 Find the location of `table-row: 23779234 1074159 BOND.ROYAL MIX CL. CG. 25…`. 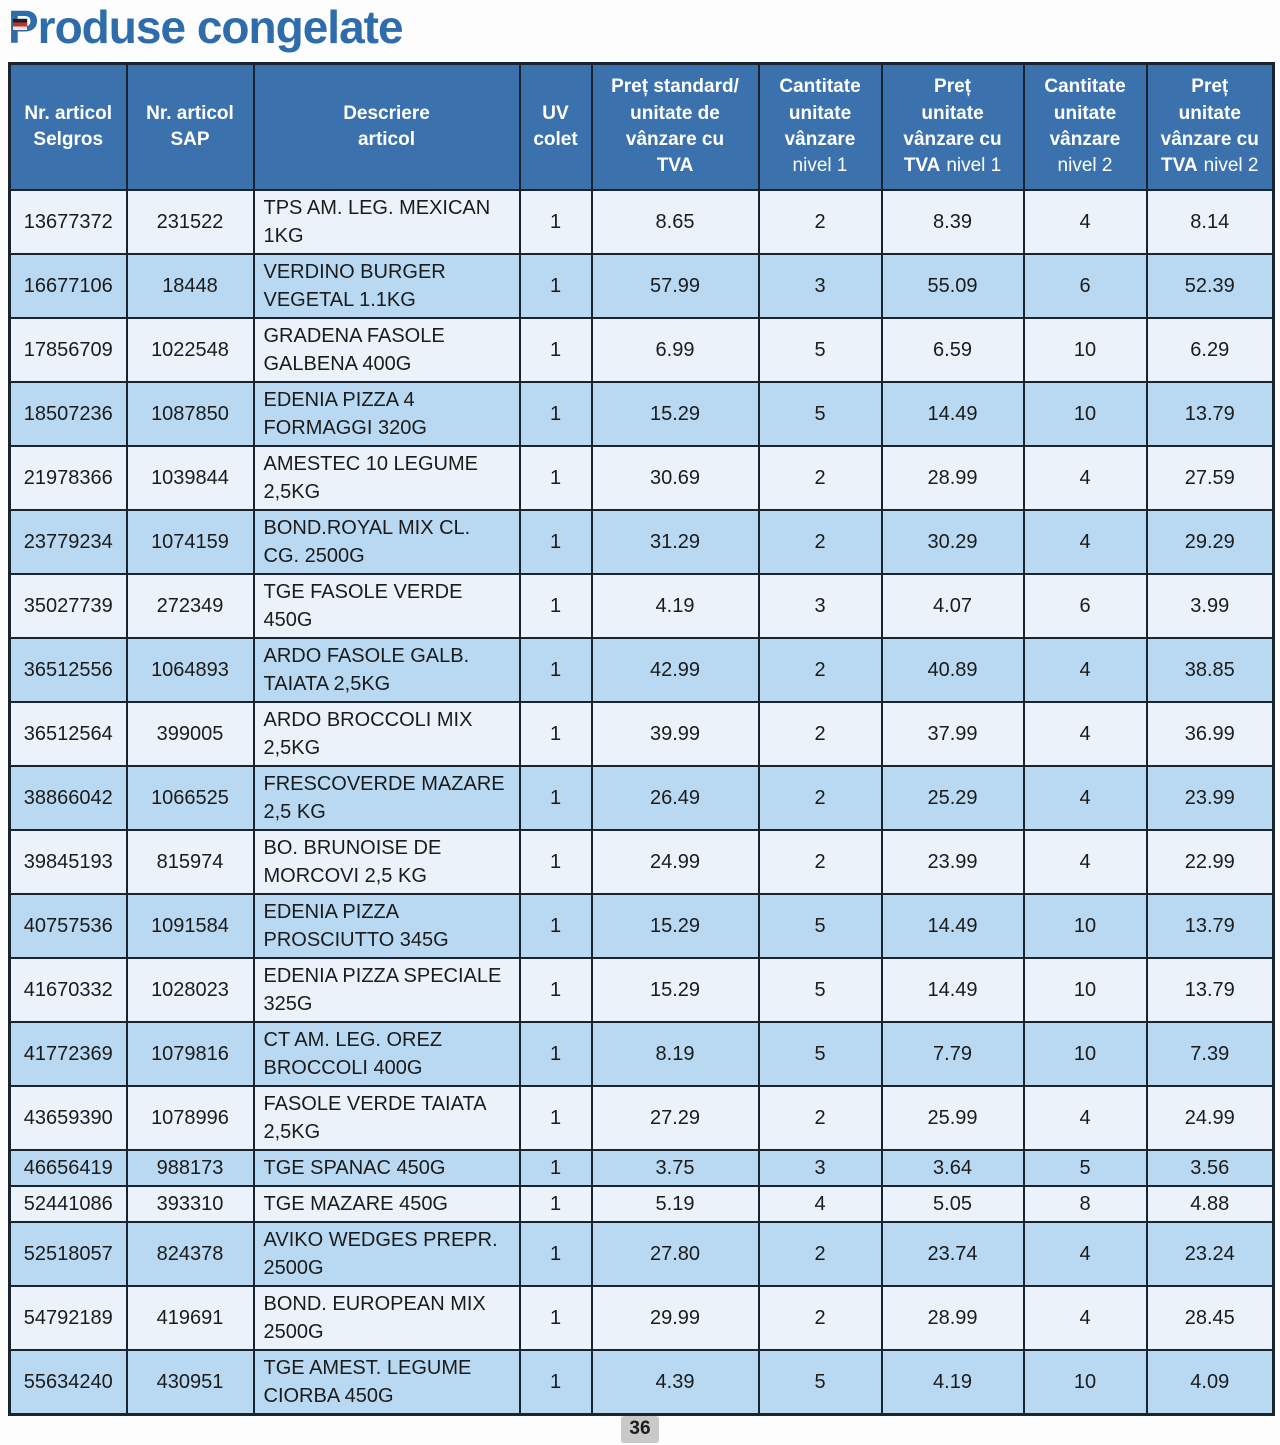

table-row: 23779234 1074159 BOND.ROYAL MIX CL. CG. 25… is located at coordinates (641, 541).